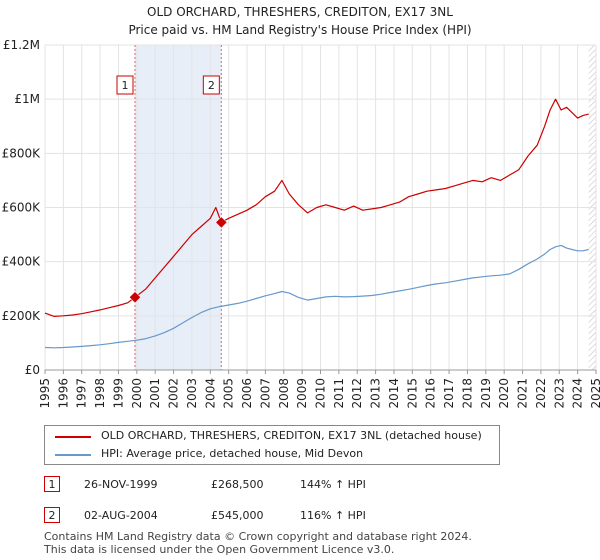  Describe the element at coordinates (265, 393) in the screenshot. I see `x-tick-label: 2007` at that location.